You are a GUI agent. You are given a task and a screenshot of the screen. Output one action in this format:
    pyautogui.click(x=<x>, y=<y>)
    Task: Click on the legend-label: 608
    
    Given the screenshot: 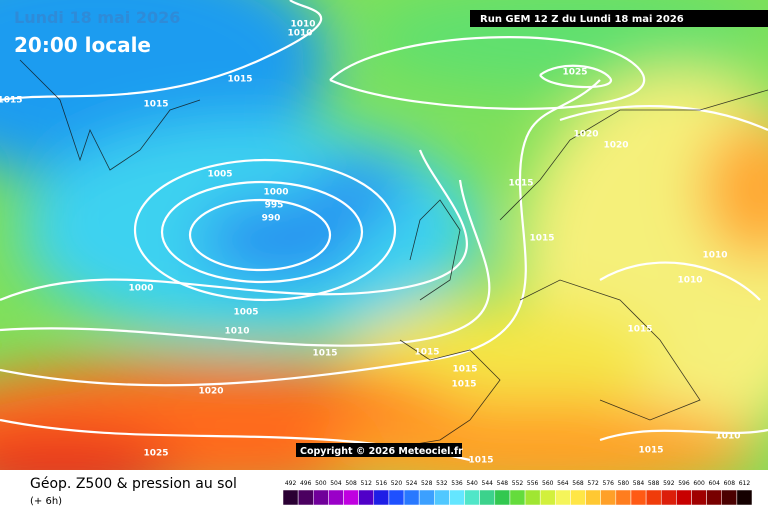 What is the action you would take?
    pyautogui.click(x=730, y=483)
    